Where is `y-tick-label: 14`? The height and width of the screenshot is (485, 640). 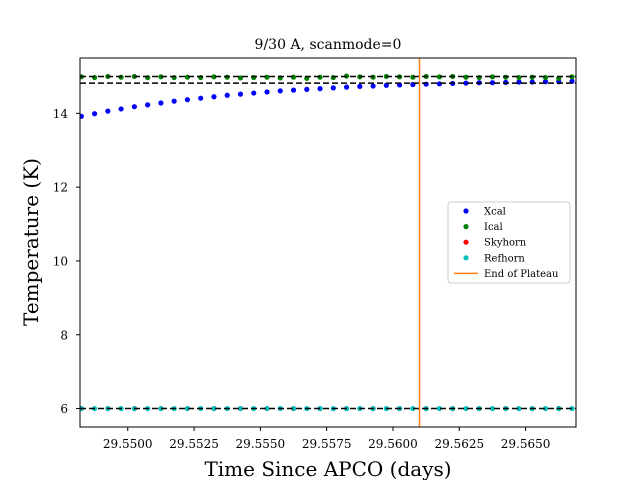
y-tick-label: 14 is located at coordinates (61, 114).